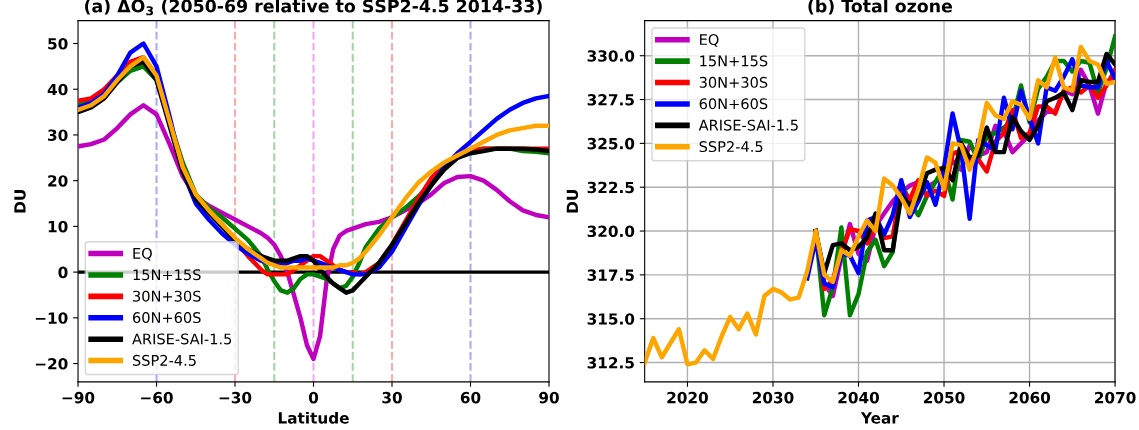 Image resolution: width=1139 pixels, height=430 pixels. Describe the element at coordinates (773, 397) in the screenshot. I see `x-tick-label: 2030` at that location.